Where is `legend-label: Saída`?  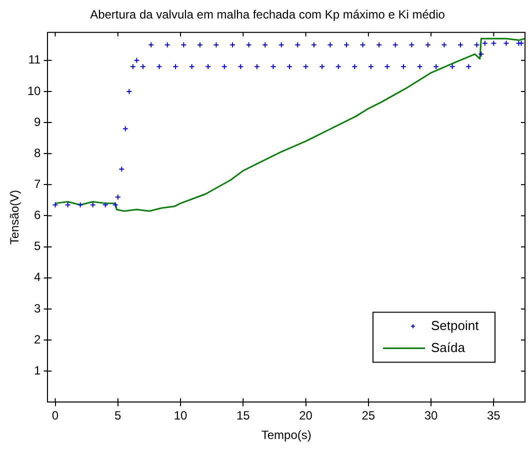 legend-label: Saída is located at coordinates (448, 347).